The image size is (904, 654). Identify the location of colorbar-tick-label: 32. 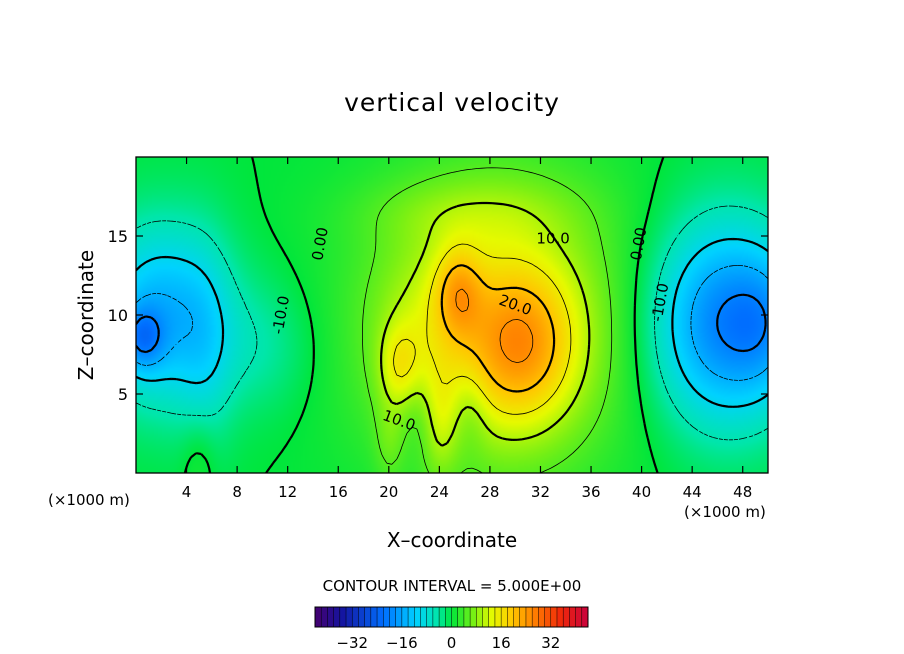
(550, 643).